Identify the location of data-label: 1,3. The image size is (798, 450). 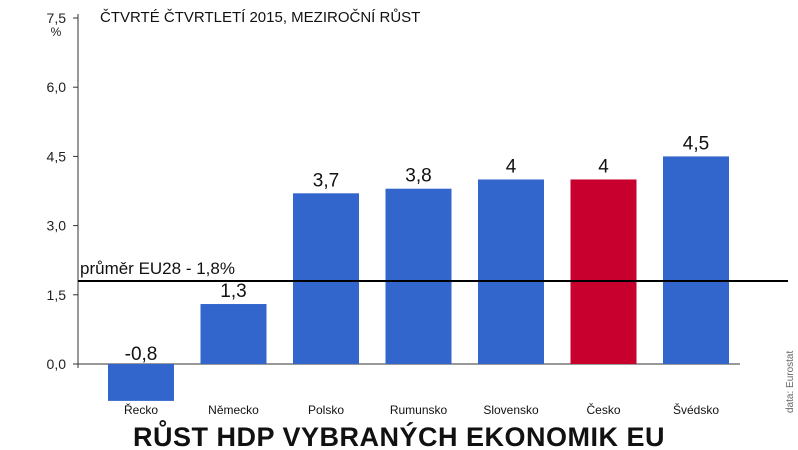
(233, 291).